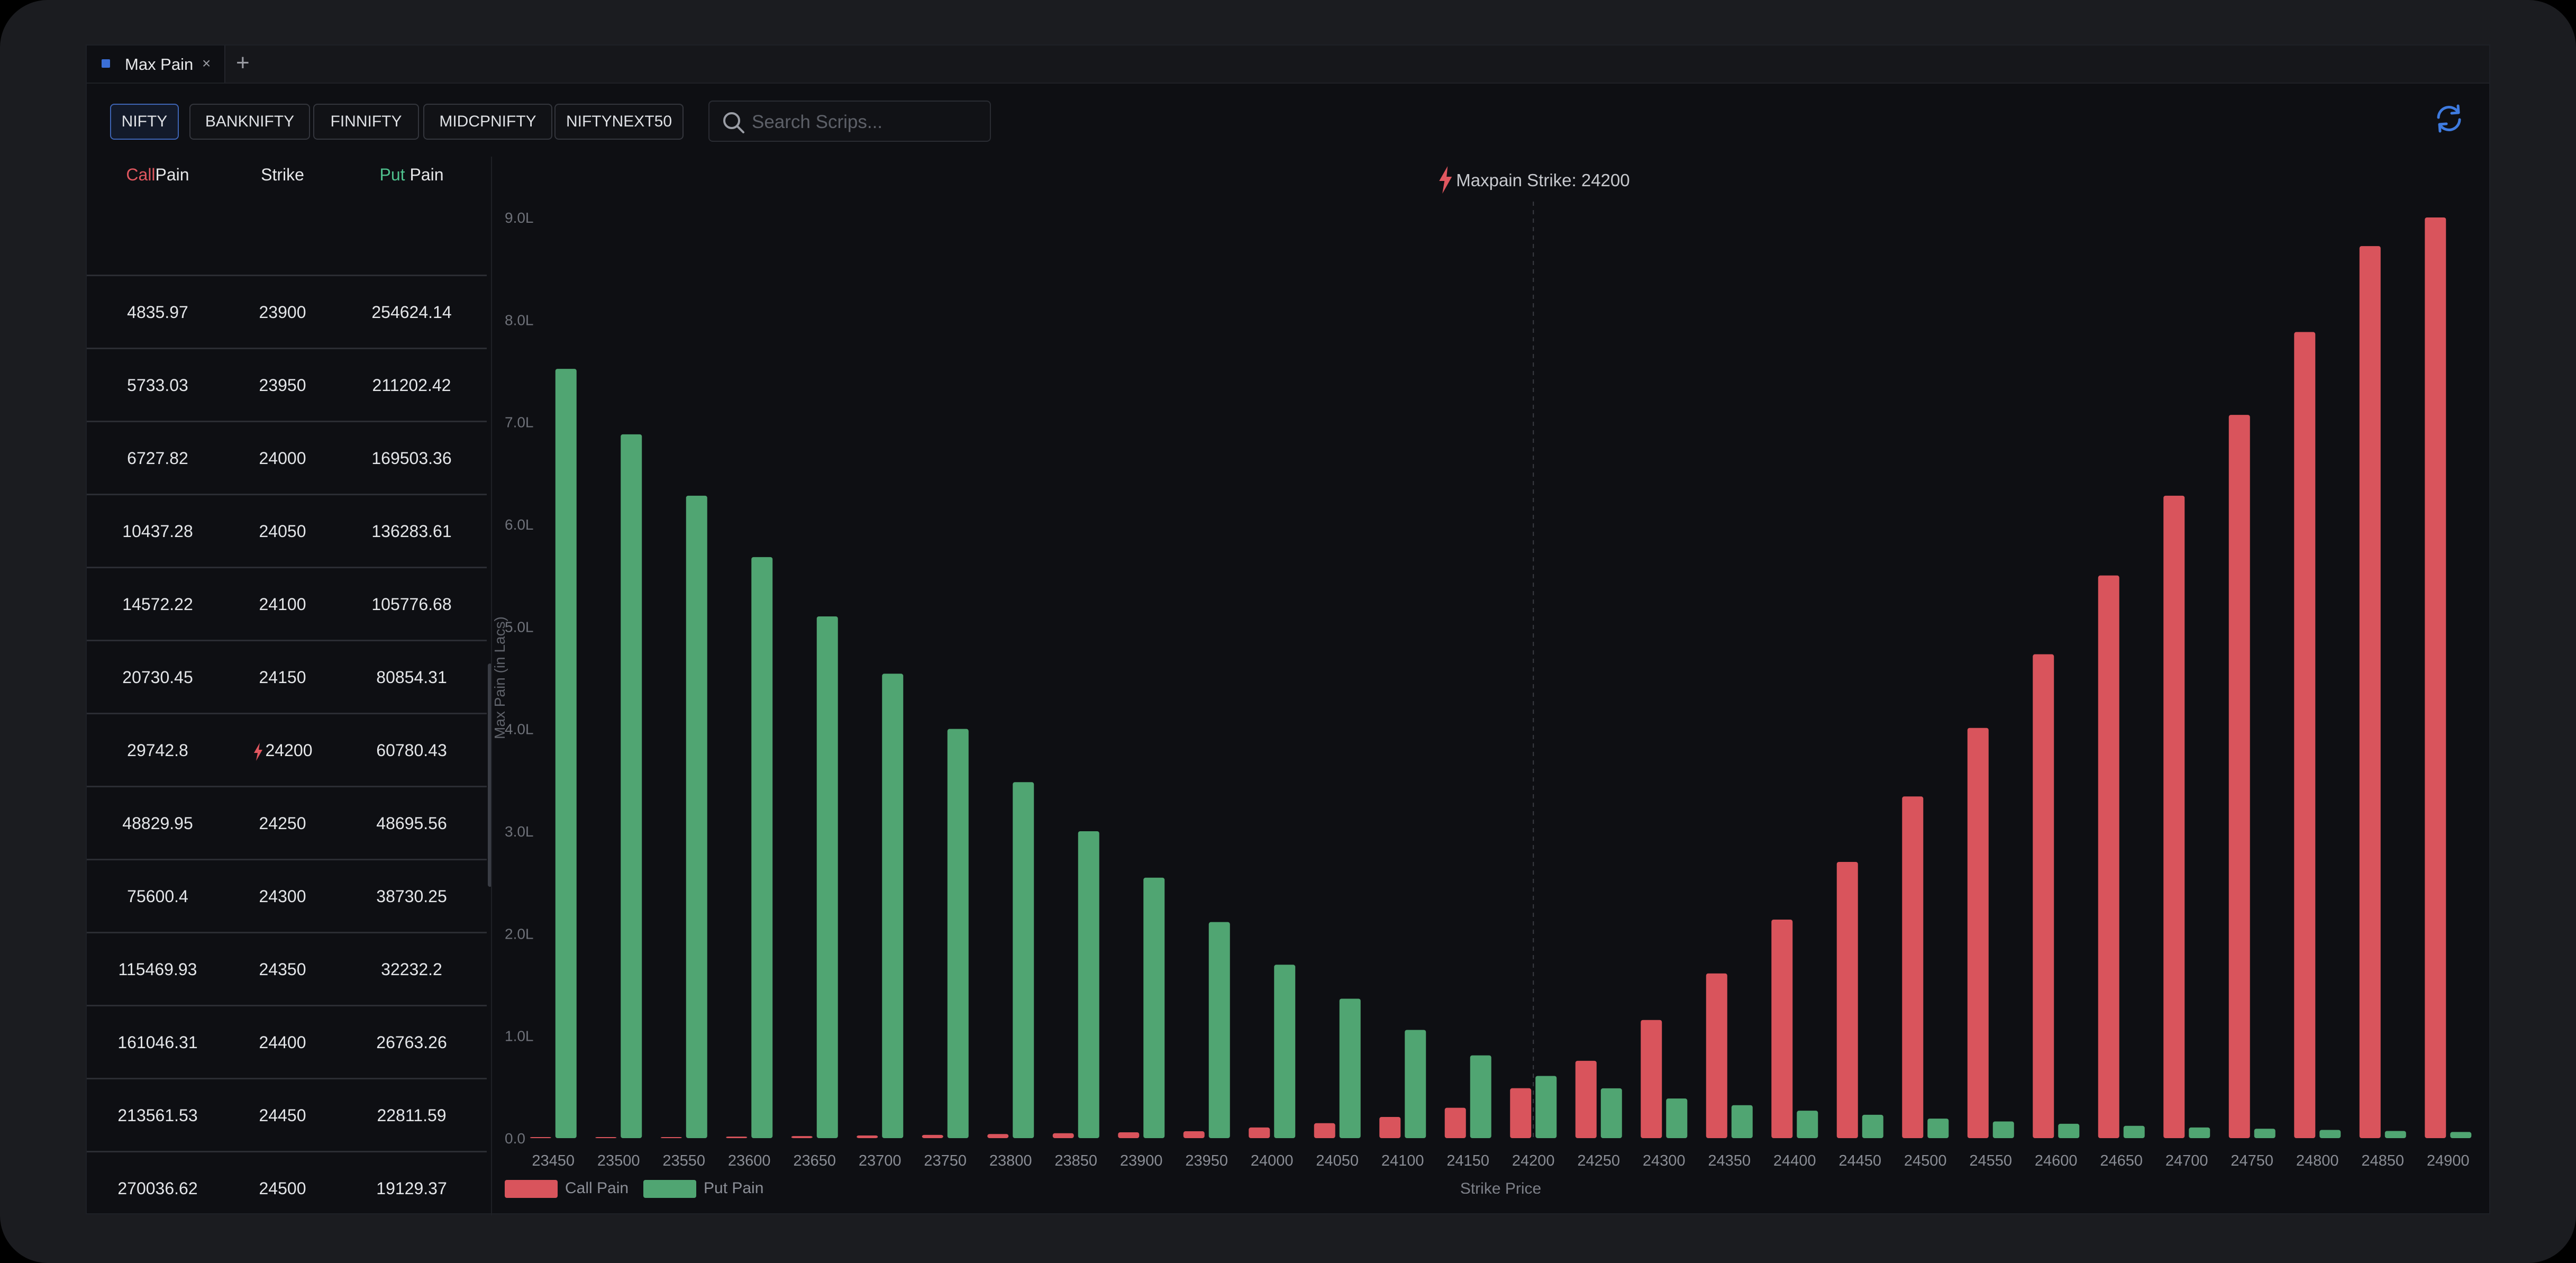  I want to click on legend-put-pain: Put Pain, so click(703, 1188).